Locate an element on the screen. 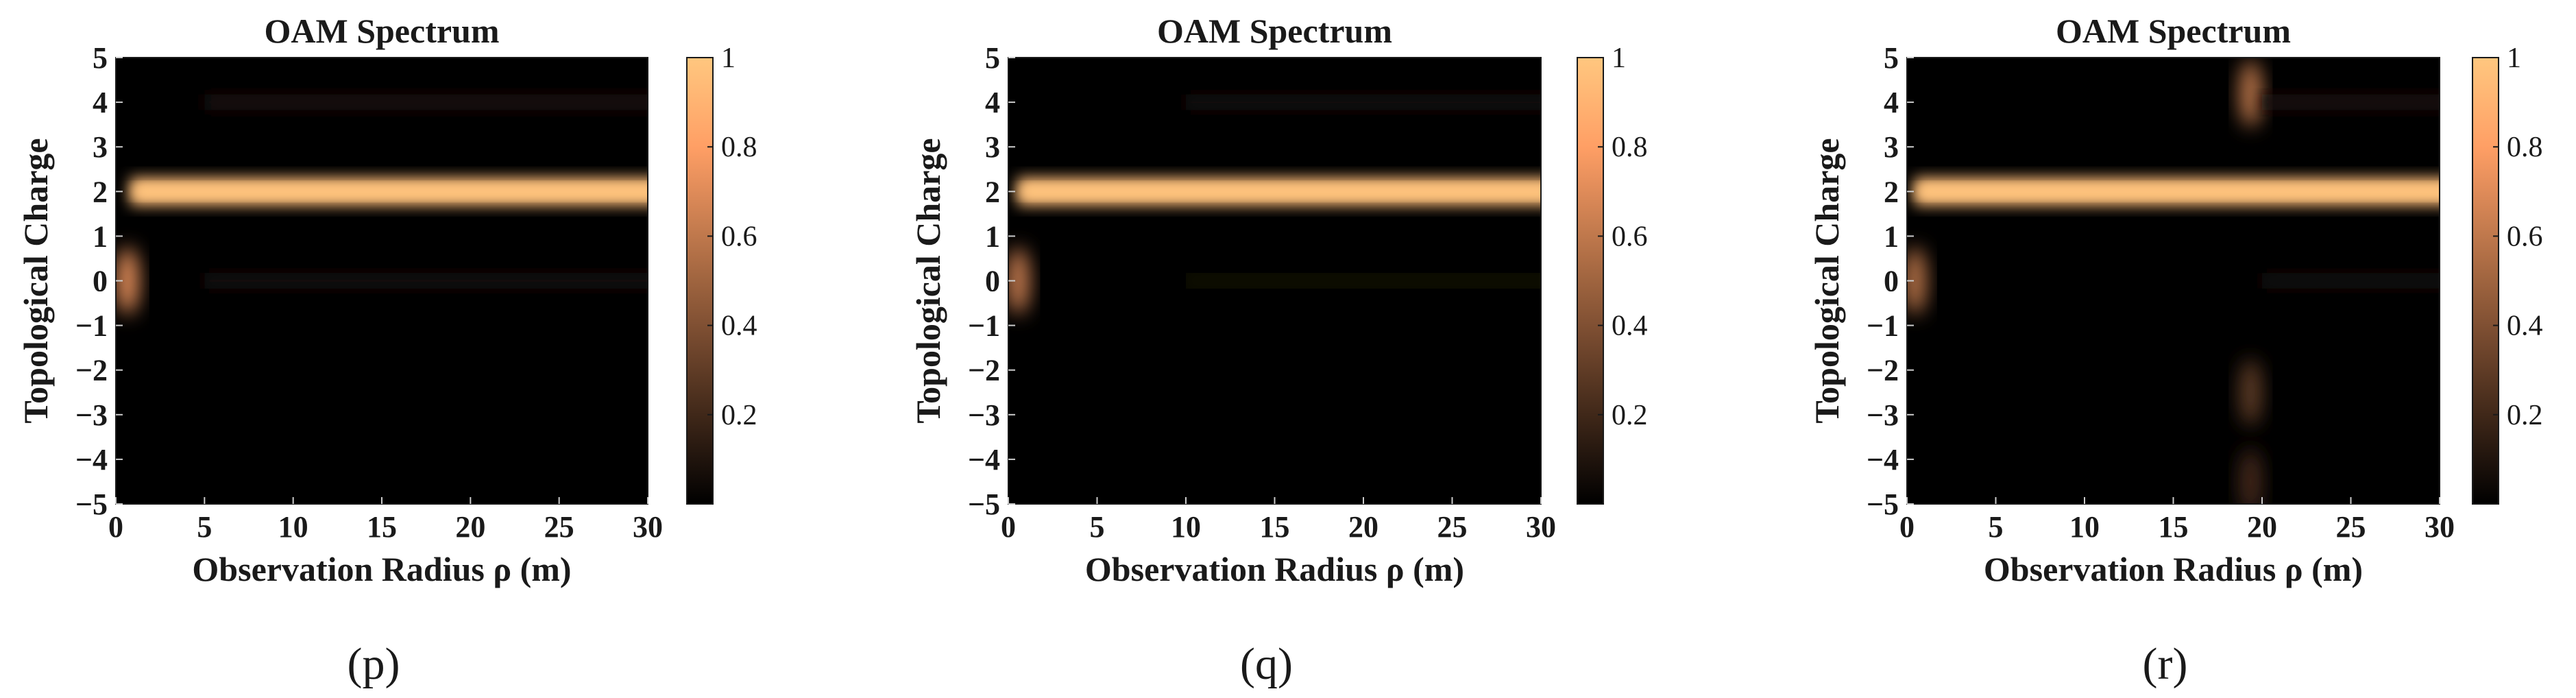  panel-label: (q) is located at coordinates (1266, 664).